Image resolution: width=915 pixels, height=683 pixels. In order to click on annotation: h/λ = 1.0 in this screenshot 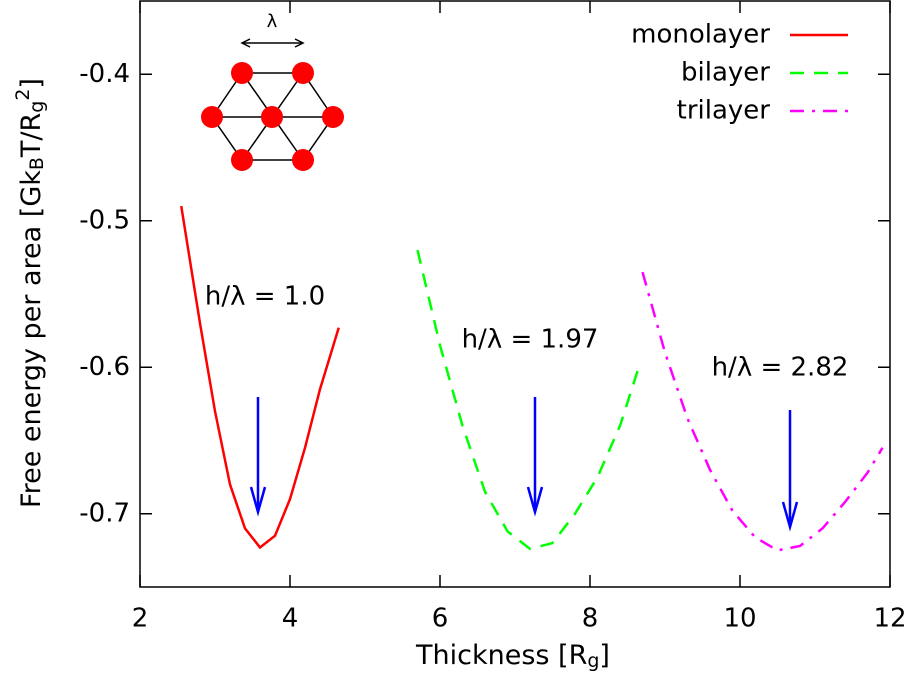, I will do `click(265, 297)`.